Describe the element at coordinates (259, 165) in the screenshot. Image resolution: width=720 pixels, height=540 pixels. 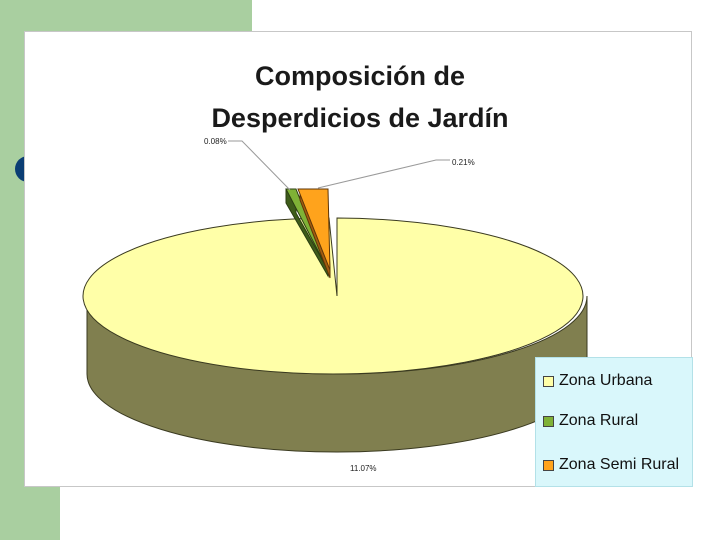
I see `leader-line-rural` at that location.